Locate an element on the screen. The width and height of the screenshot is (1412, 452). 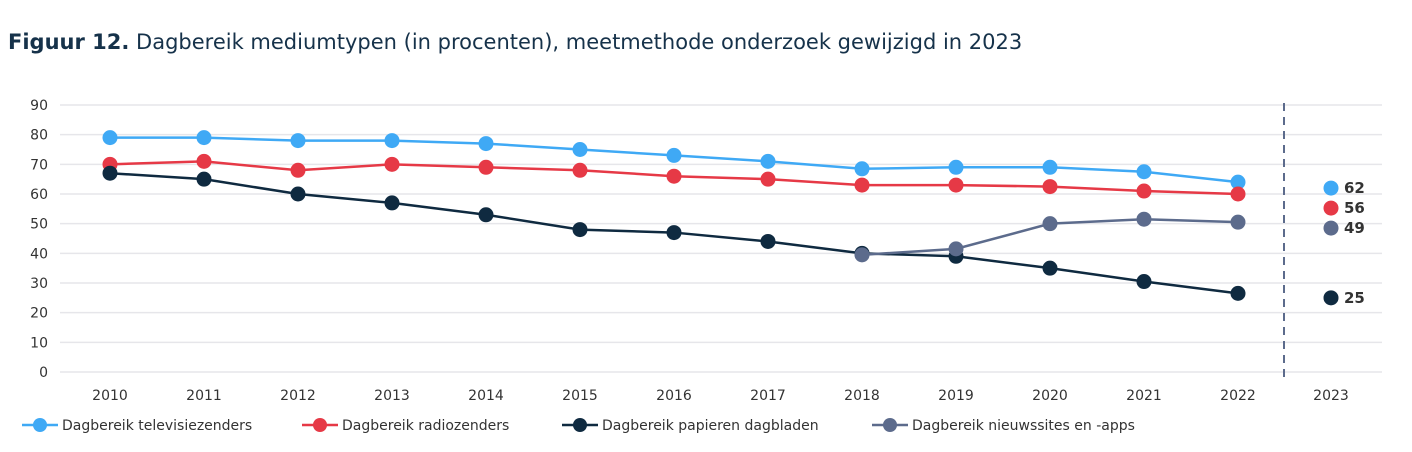
x-tick-label: 2020 is located at coordinates (1050, 396).